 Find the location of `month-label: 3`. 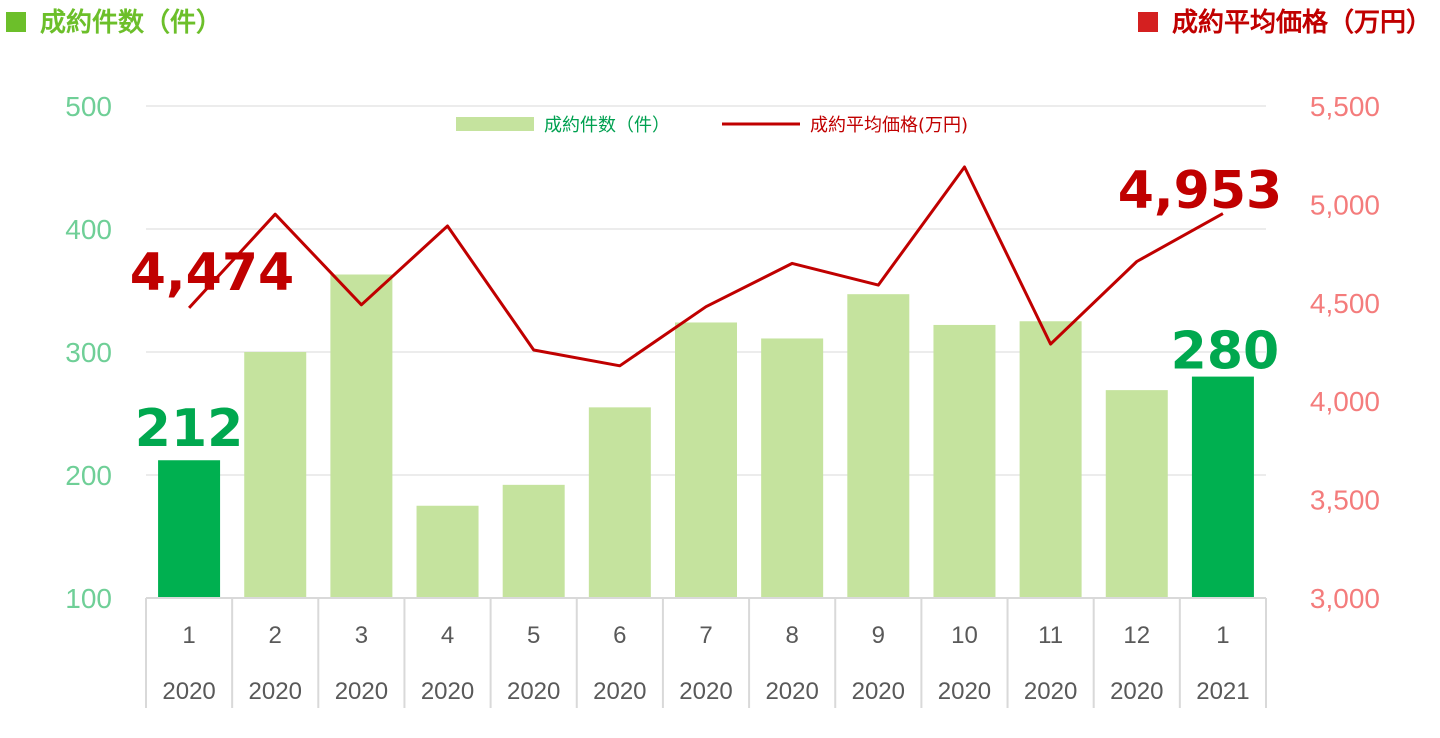

month-label: 3 is located at coordinates (361, 635).